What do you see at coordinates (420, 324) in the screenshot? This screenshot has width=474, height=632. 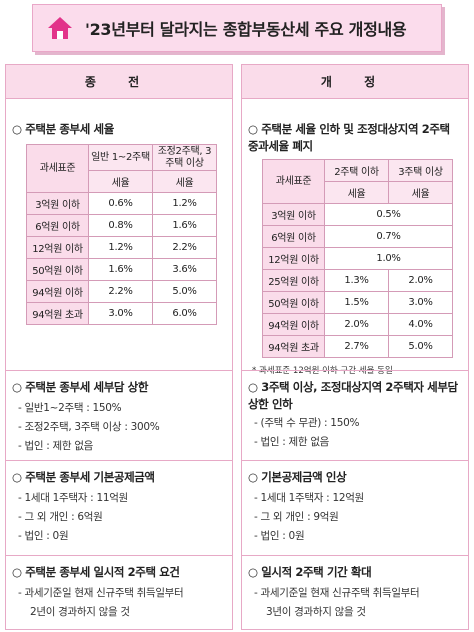 I see `table-cell: 4.0%` at bounding box center [420, 324].